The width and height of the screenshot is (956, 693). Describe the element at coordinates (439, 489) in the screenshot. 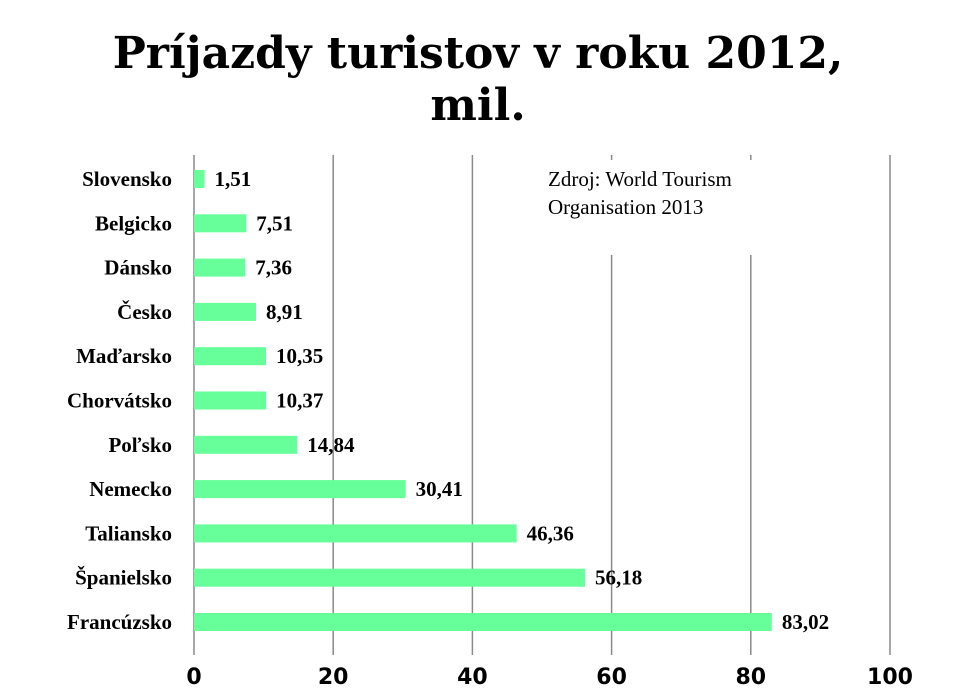

I see `value-label-7: 30,41` at that location.